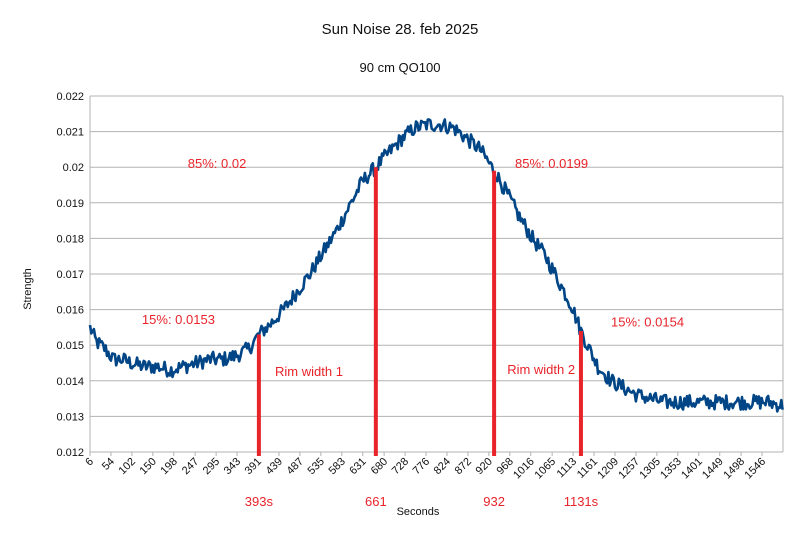  What do you see at coordinates (587, 468) in the screenshot?
I see `x-tick-label: 1161` at bounding box center [587, 468].